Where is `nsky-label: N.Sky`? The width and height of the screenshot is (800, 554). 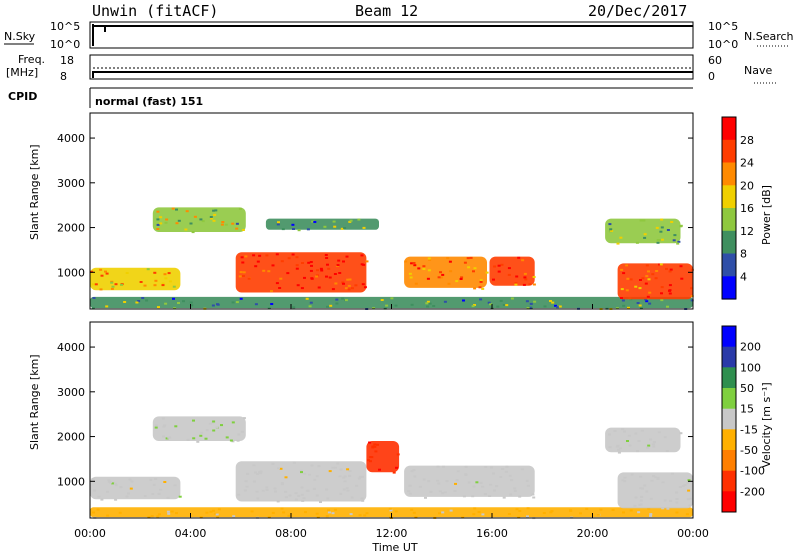 nsky-label: N.Sky is located at coordinates (20, 36).